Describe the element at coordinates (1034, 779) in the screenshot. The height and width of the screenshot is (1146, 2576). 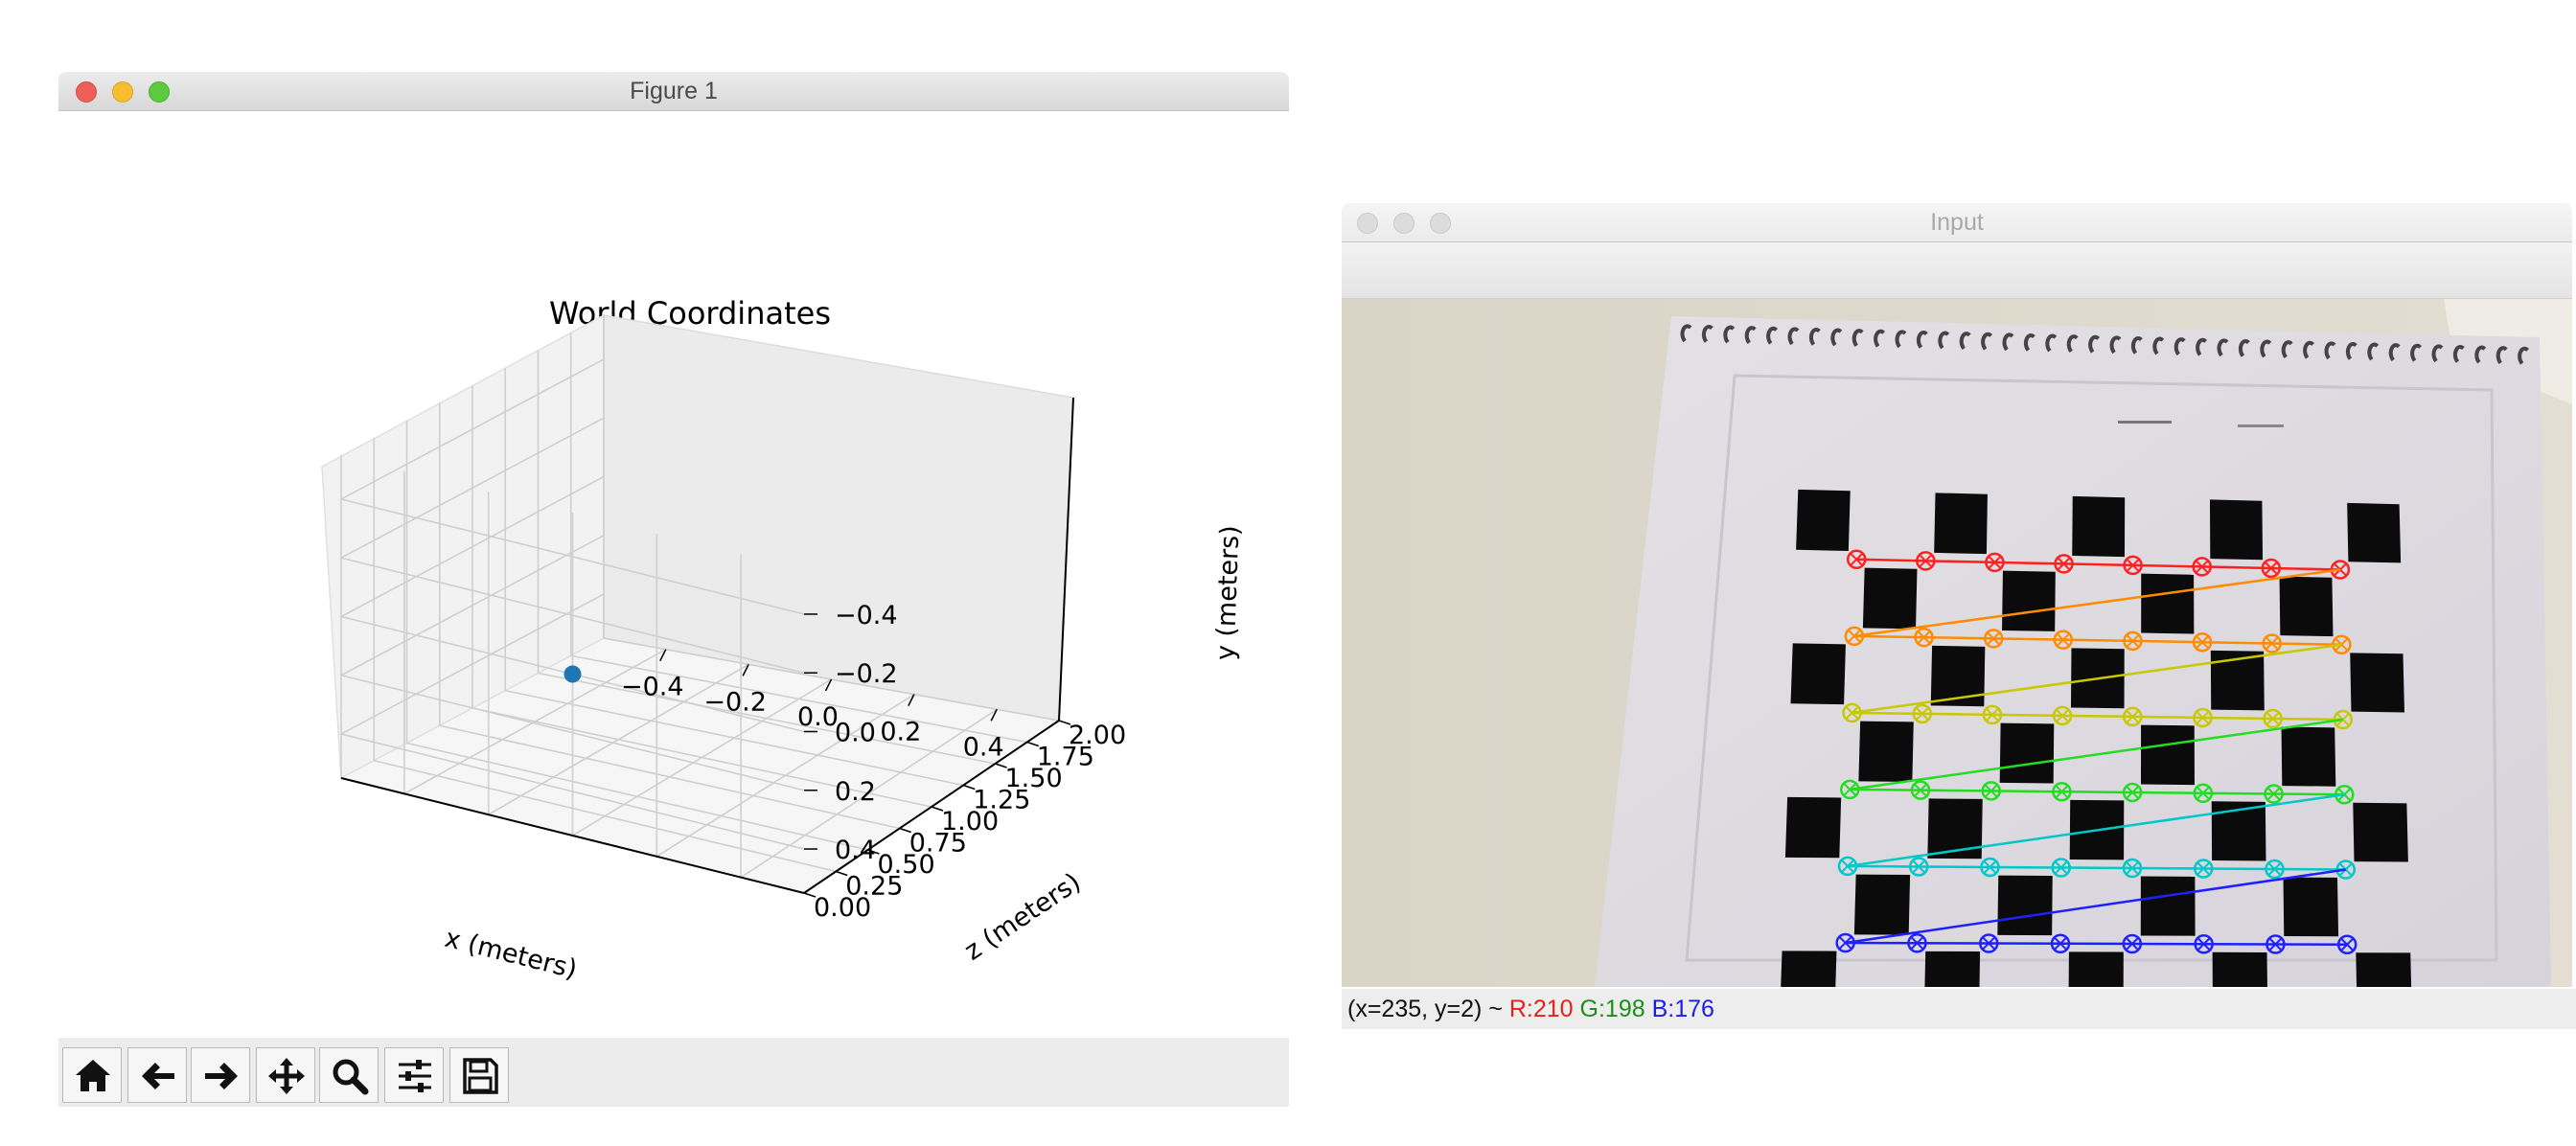
I see `z-tick-label: 1.50` at that location.